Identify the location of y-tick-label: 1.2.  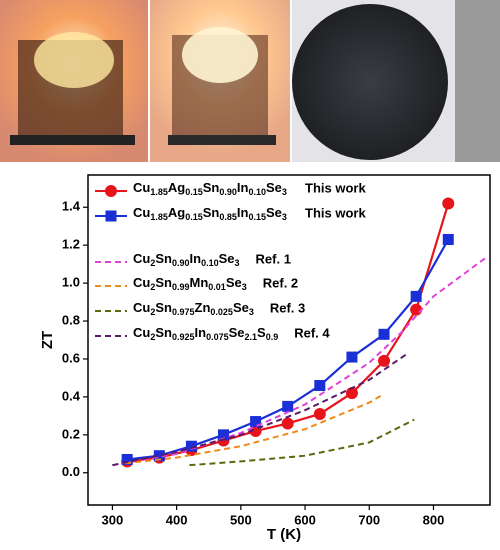
(71, 244).